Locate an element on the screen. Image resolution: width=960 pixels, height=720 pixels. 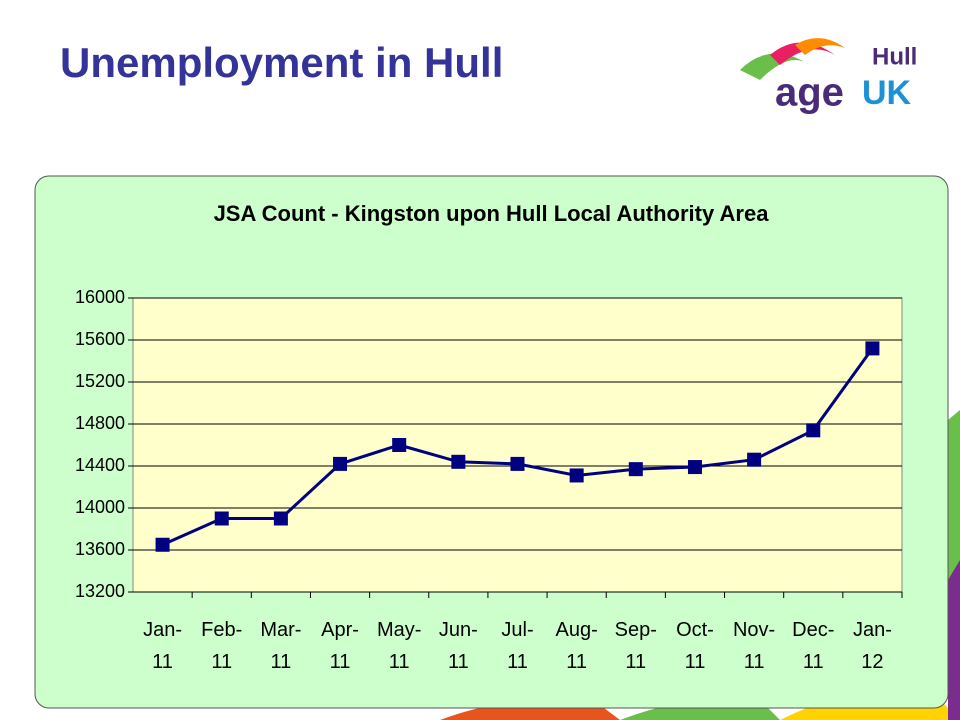
x-tick-label: Mar-11 is located at coordinates (281, 646).